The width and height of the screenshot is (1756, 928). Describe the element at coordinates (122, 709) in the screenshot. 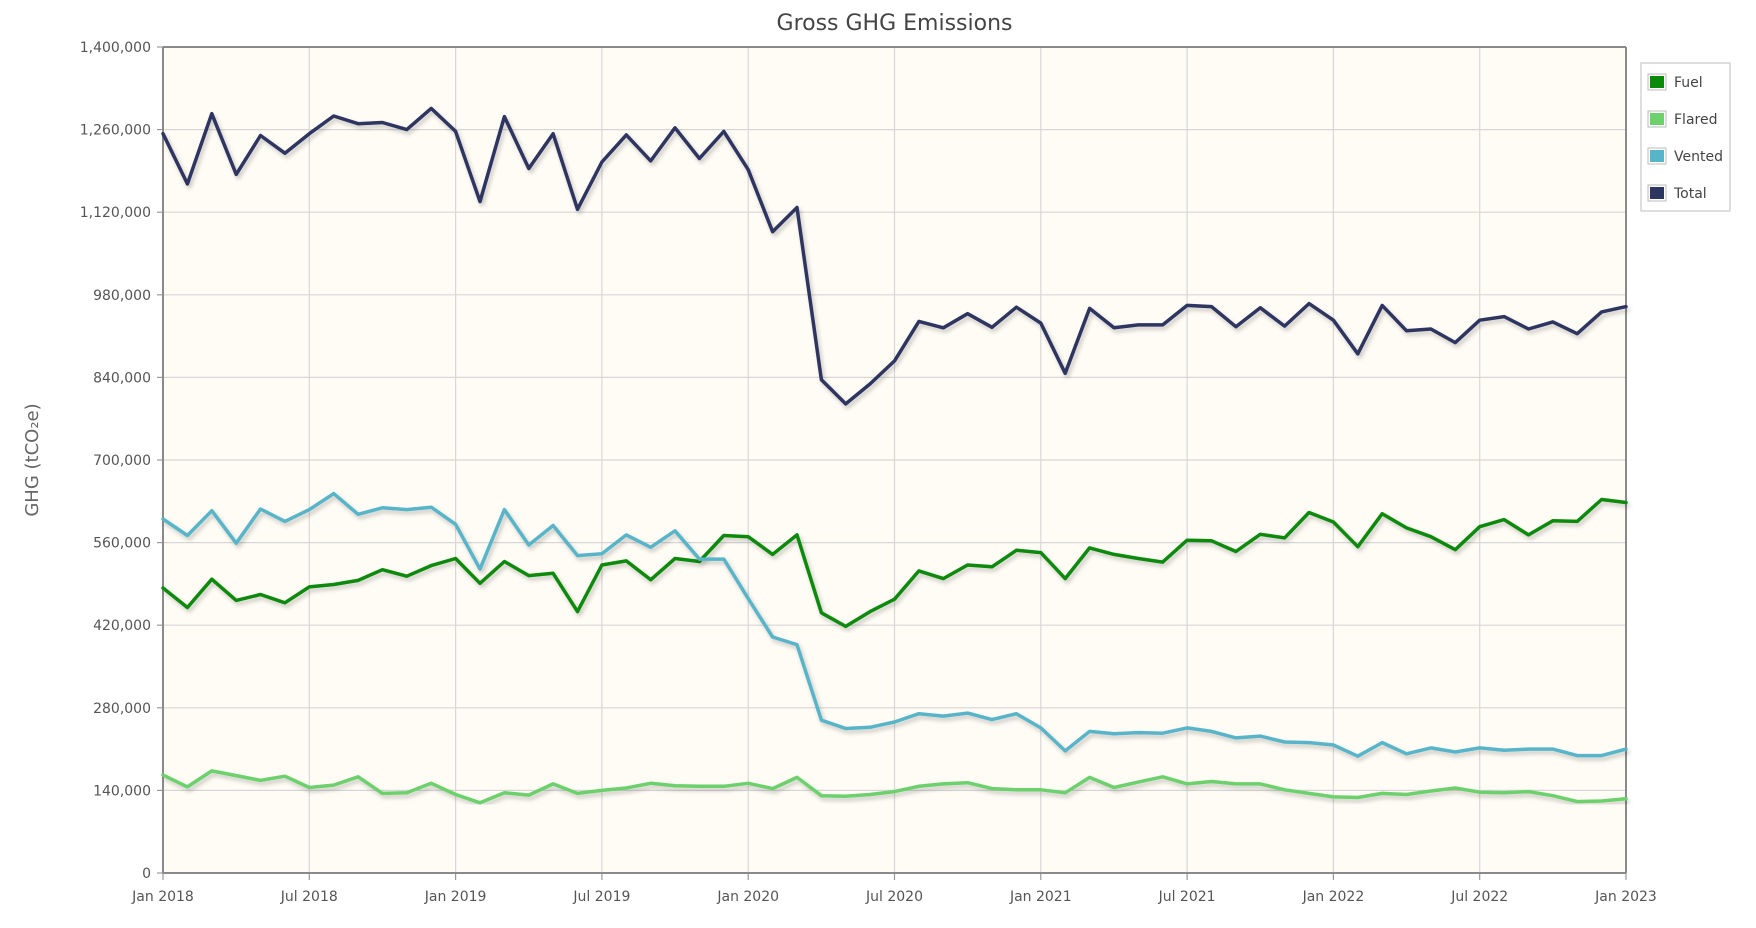

I see `y-tick-label: 280,000` at that location.